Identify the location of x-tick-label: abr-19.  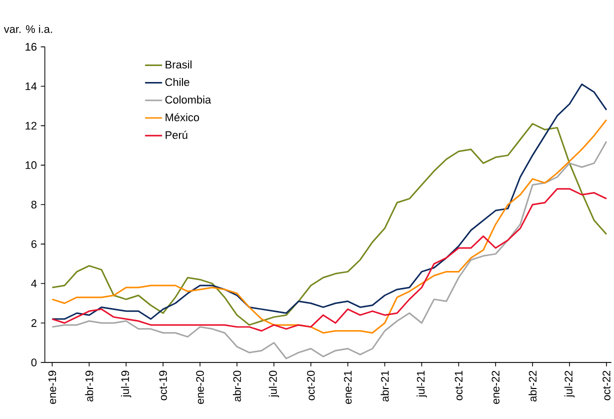
(89, 386).